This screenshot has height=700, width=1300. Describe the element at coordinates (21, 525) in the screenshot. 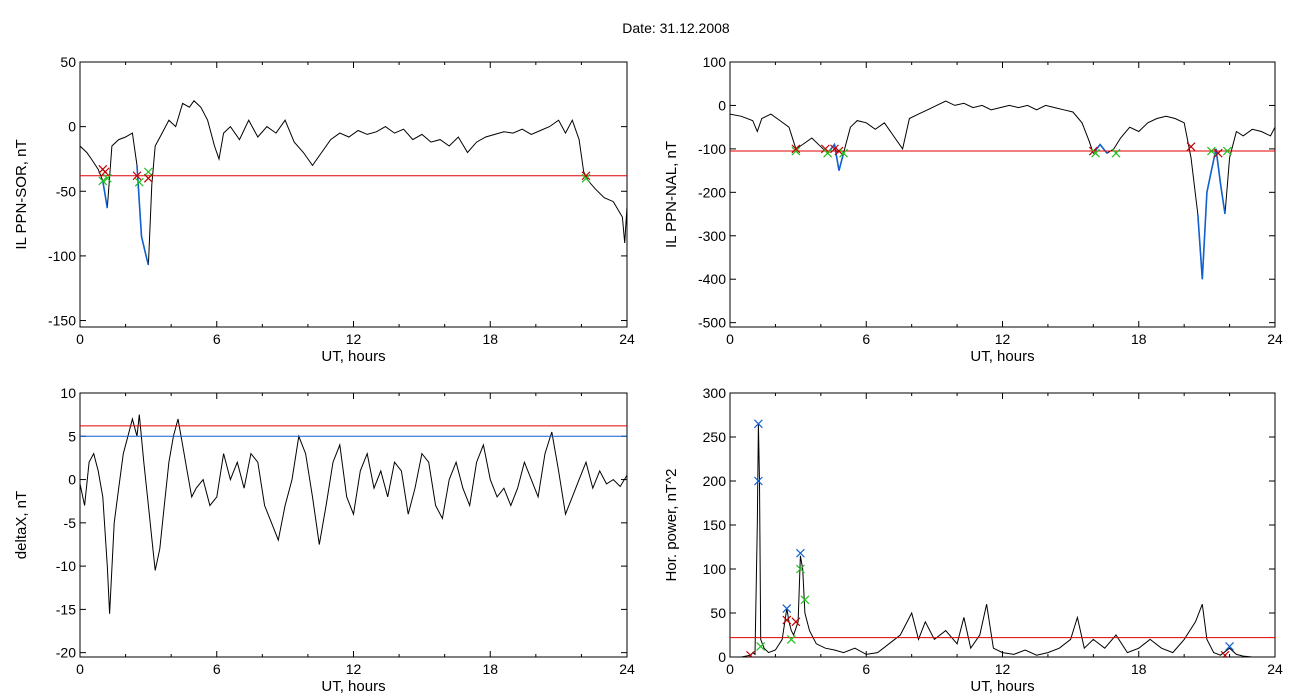

I see `y-axis-label: deltaX, nT` at that location.